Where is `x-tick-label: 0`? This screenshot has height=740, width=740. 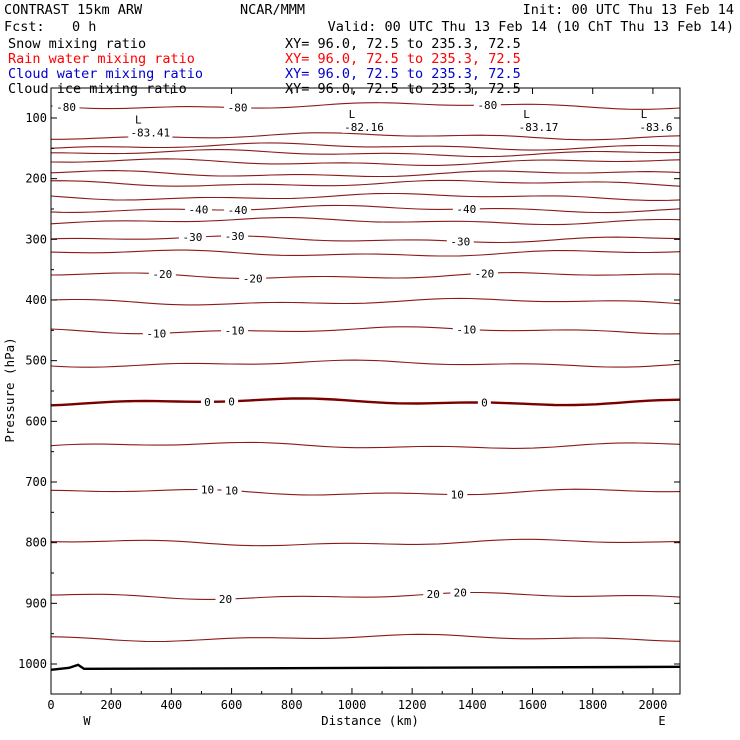
x-tick-label: 0 is located at coordinates (50, 705).